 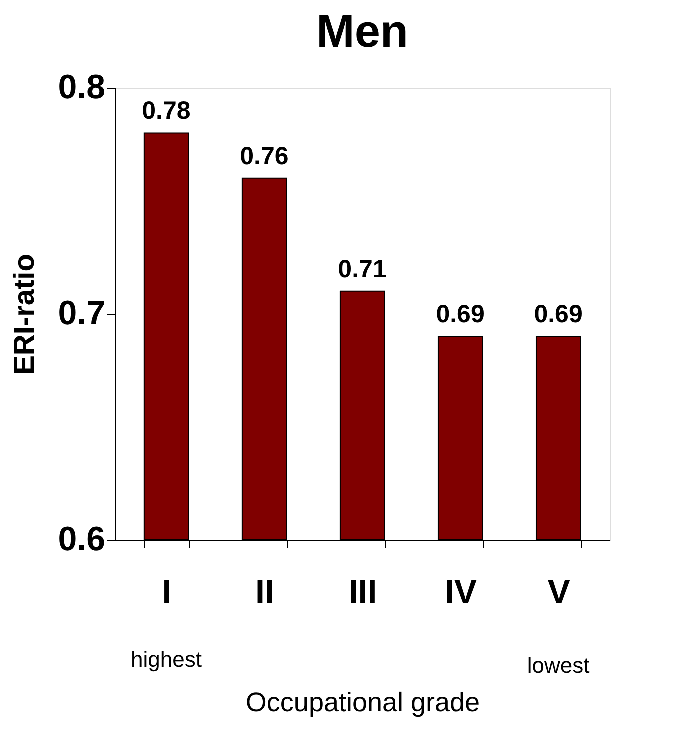 What do you see at coordinates (265, 593) in the screenshot?
I see `x-tick-label: II` at bounding box center [265, 593].